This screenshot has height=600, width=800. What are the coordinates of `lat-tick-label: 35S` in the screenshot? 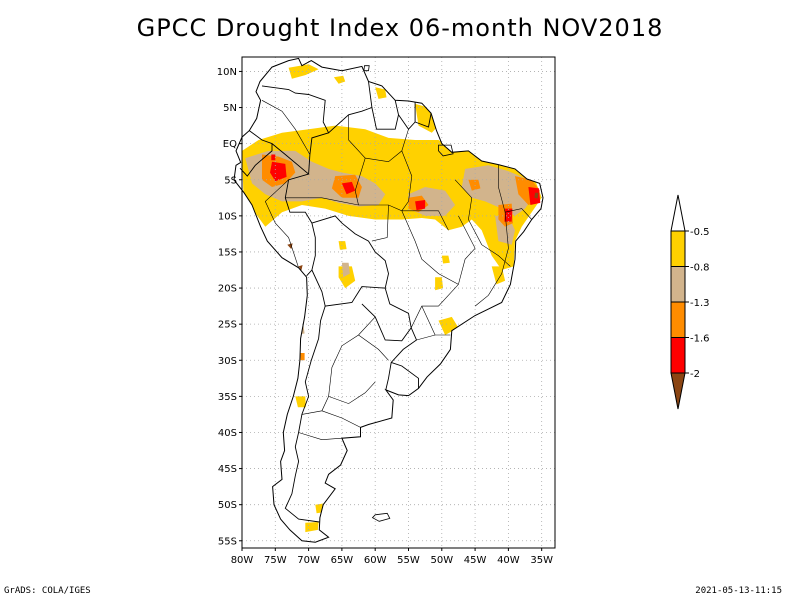 It's located at (227, 397).